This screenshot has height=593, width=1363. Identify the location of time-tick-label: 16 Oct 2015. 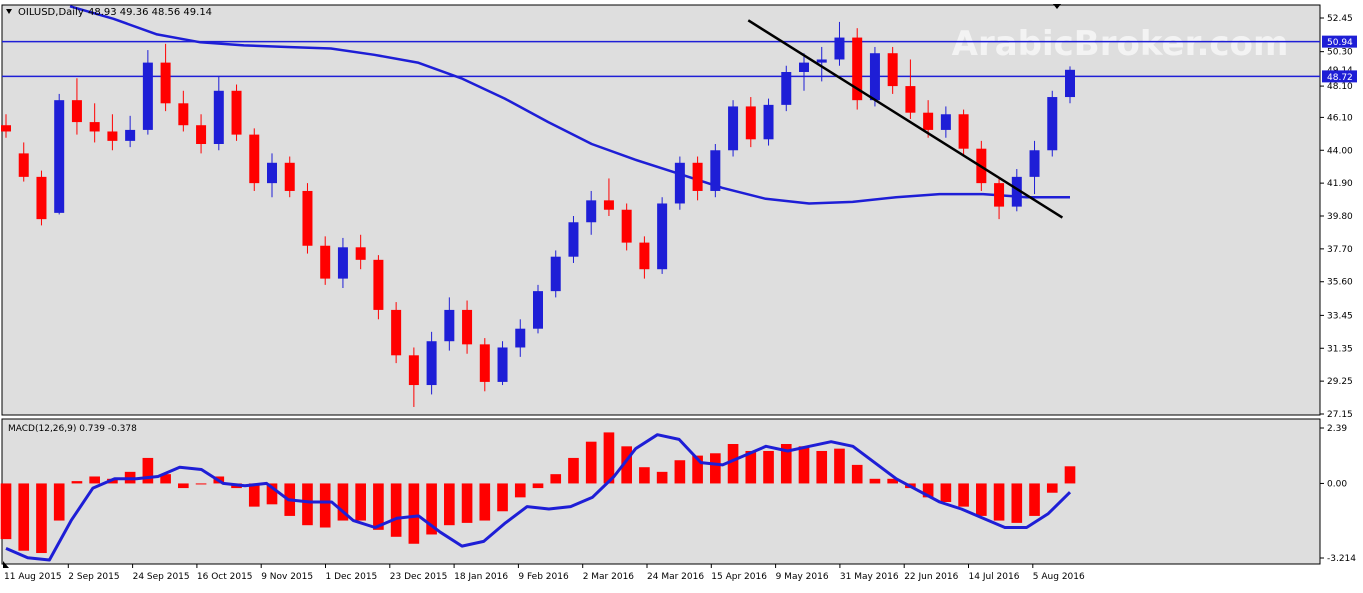
(225, 577).